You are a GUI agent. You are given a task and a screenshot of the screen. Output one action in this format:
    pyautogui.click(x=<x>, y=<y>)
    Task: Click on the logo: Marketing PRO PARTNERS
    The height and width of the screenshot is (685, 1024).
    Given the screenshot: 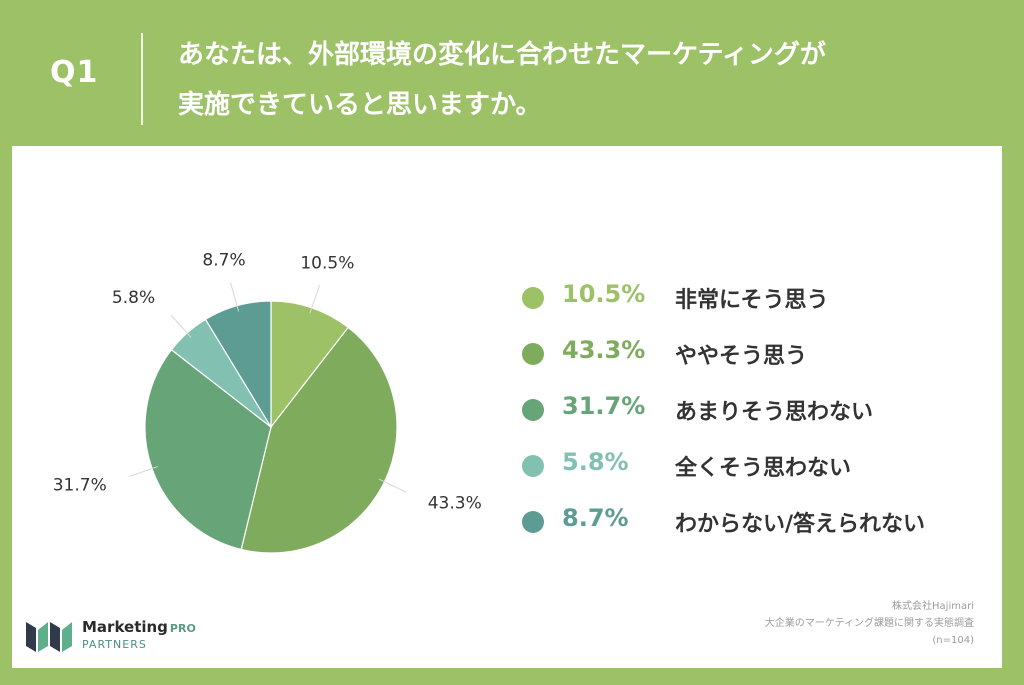 What is the action you would take?
    pyautogui.click(x=126, y=637)
    